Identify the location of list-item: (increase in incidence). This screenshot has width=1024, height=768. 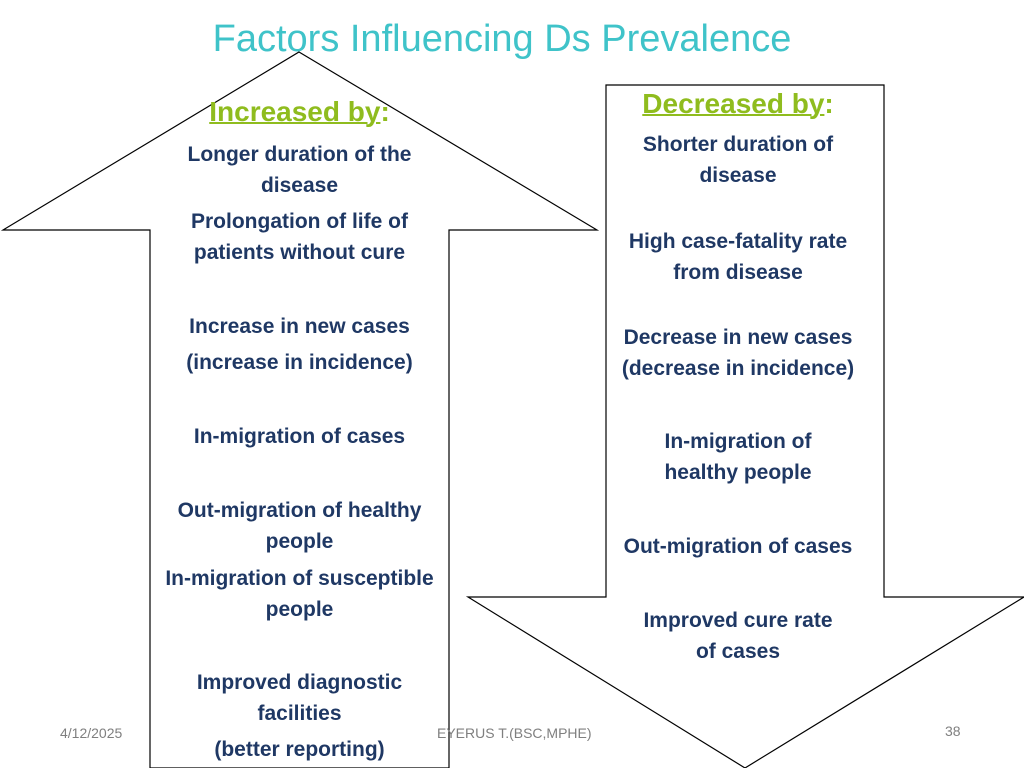
(299, 362).